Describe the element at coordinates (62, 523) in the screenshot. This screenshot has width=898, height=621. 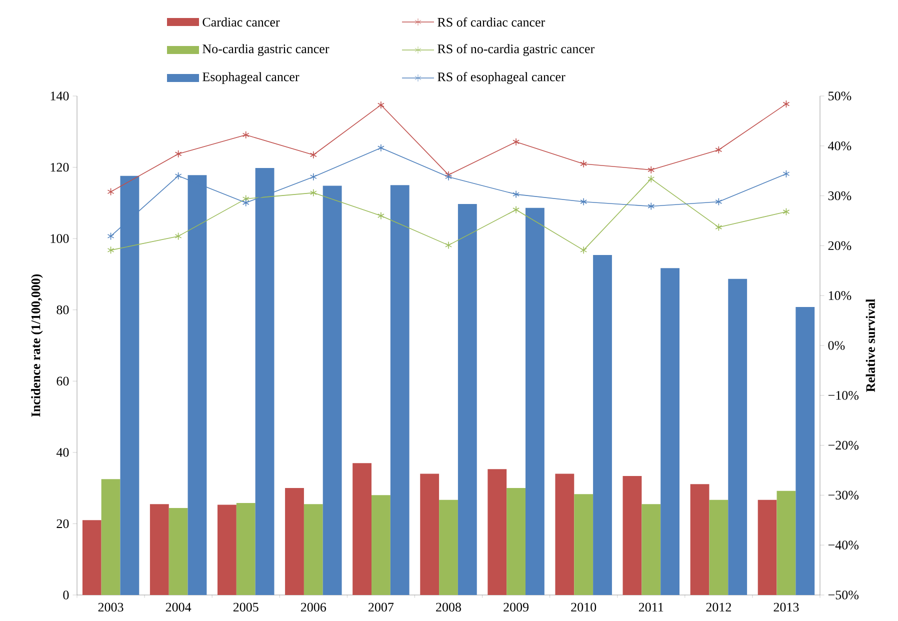
I see `y-tick-label: 20` at that location.